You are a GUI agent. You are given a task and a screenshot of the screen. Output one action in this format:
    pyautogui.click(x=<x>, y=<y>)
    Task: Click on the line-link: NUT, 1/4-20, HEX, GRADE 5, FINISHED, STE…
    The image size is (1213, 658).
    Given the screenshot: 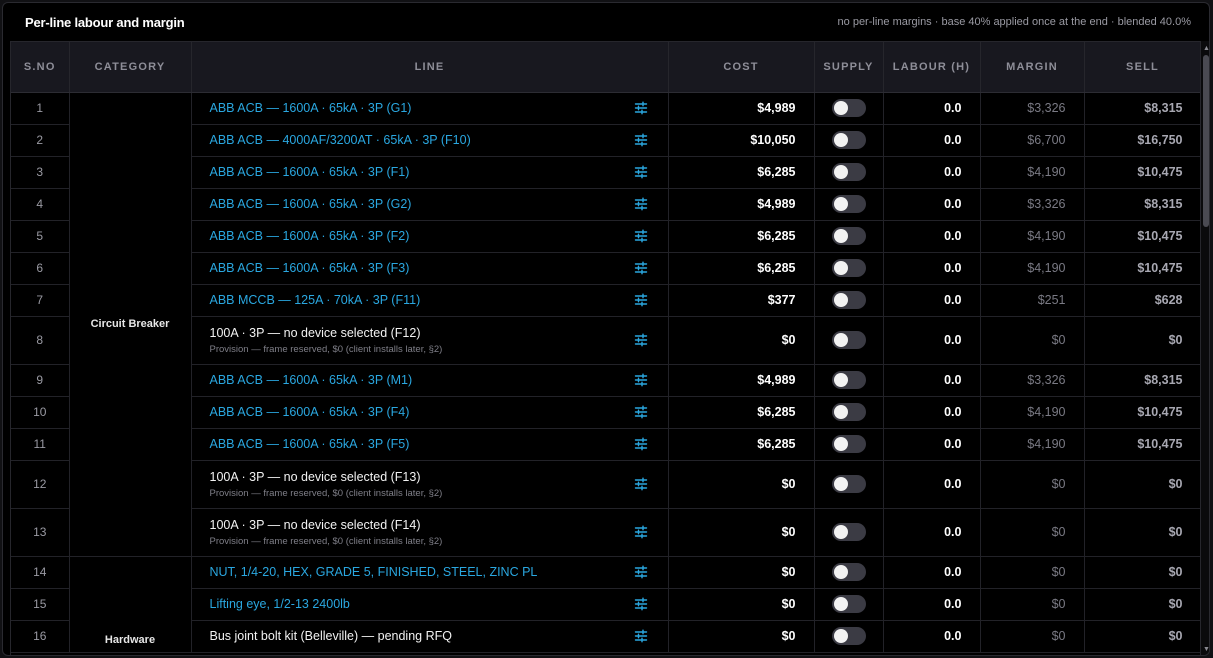 What is the action you would take?
    pyautogui.click(x=373, y=572)
    